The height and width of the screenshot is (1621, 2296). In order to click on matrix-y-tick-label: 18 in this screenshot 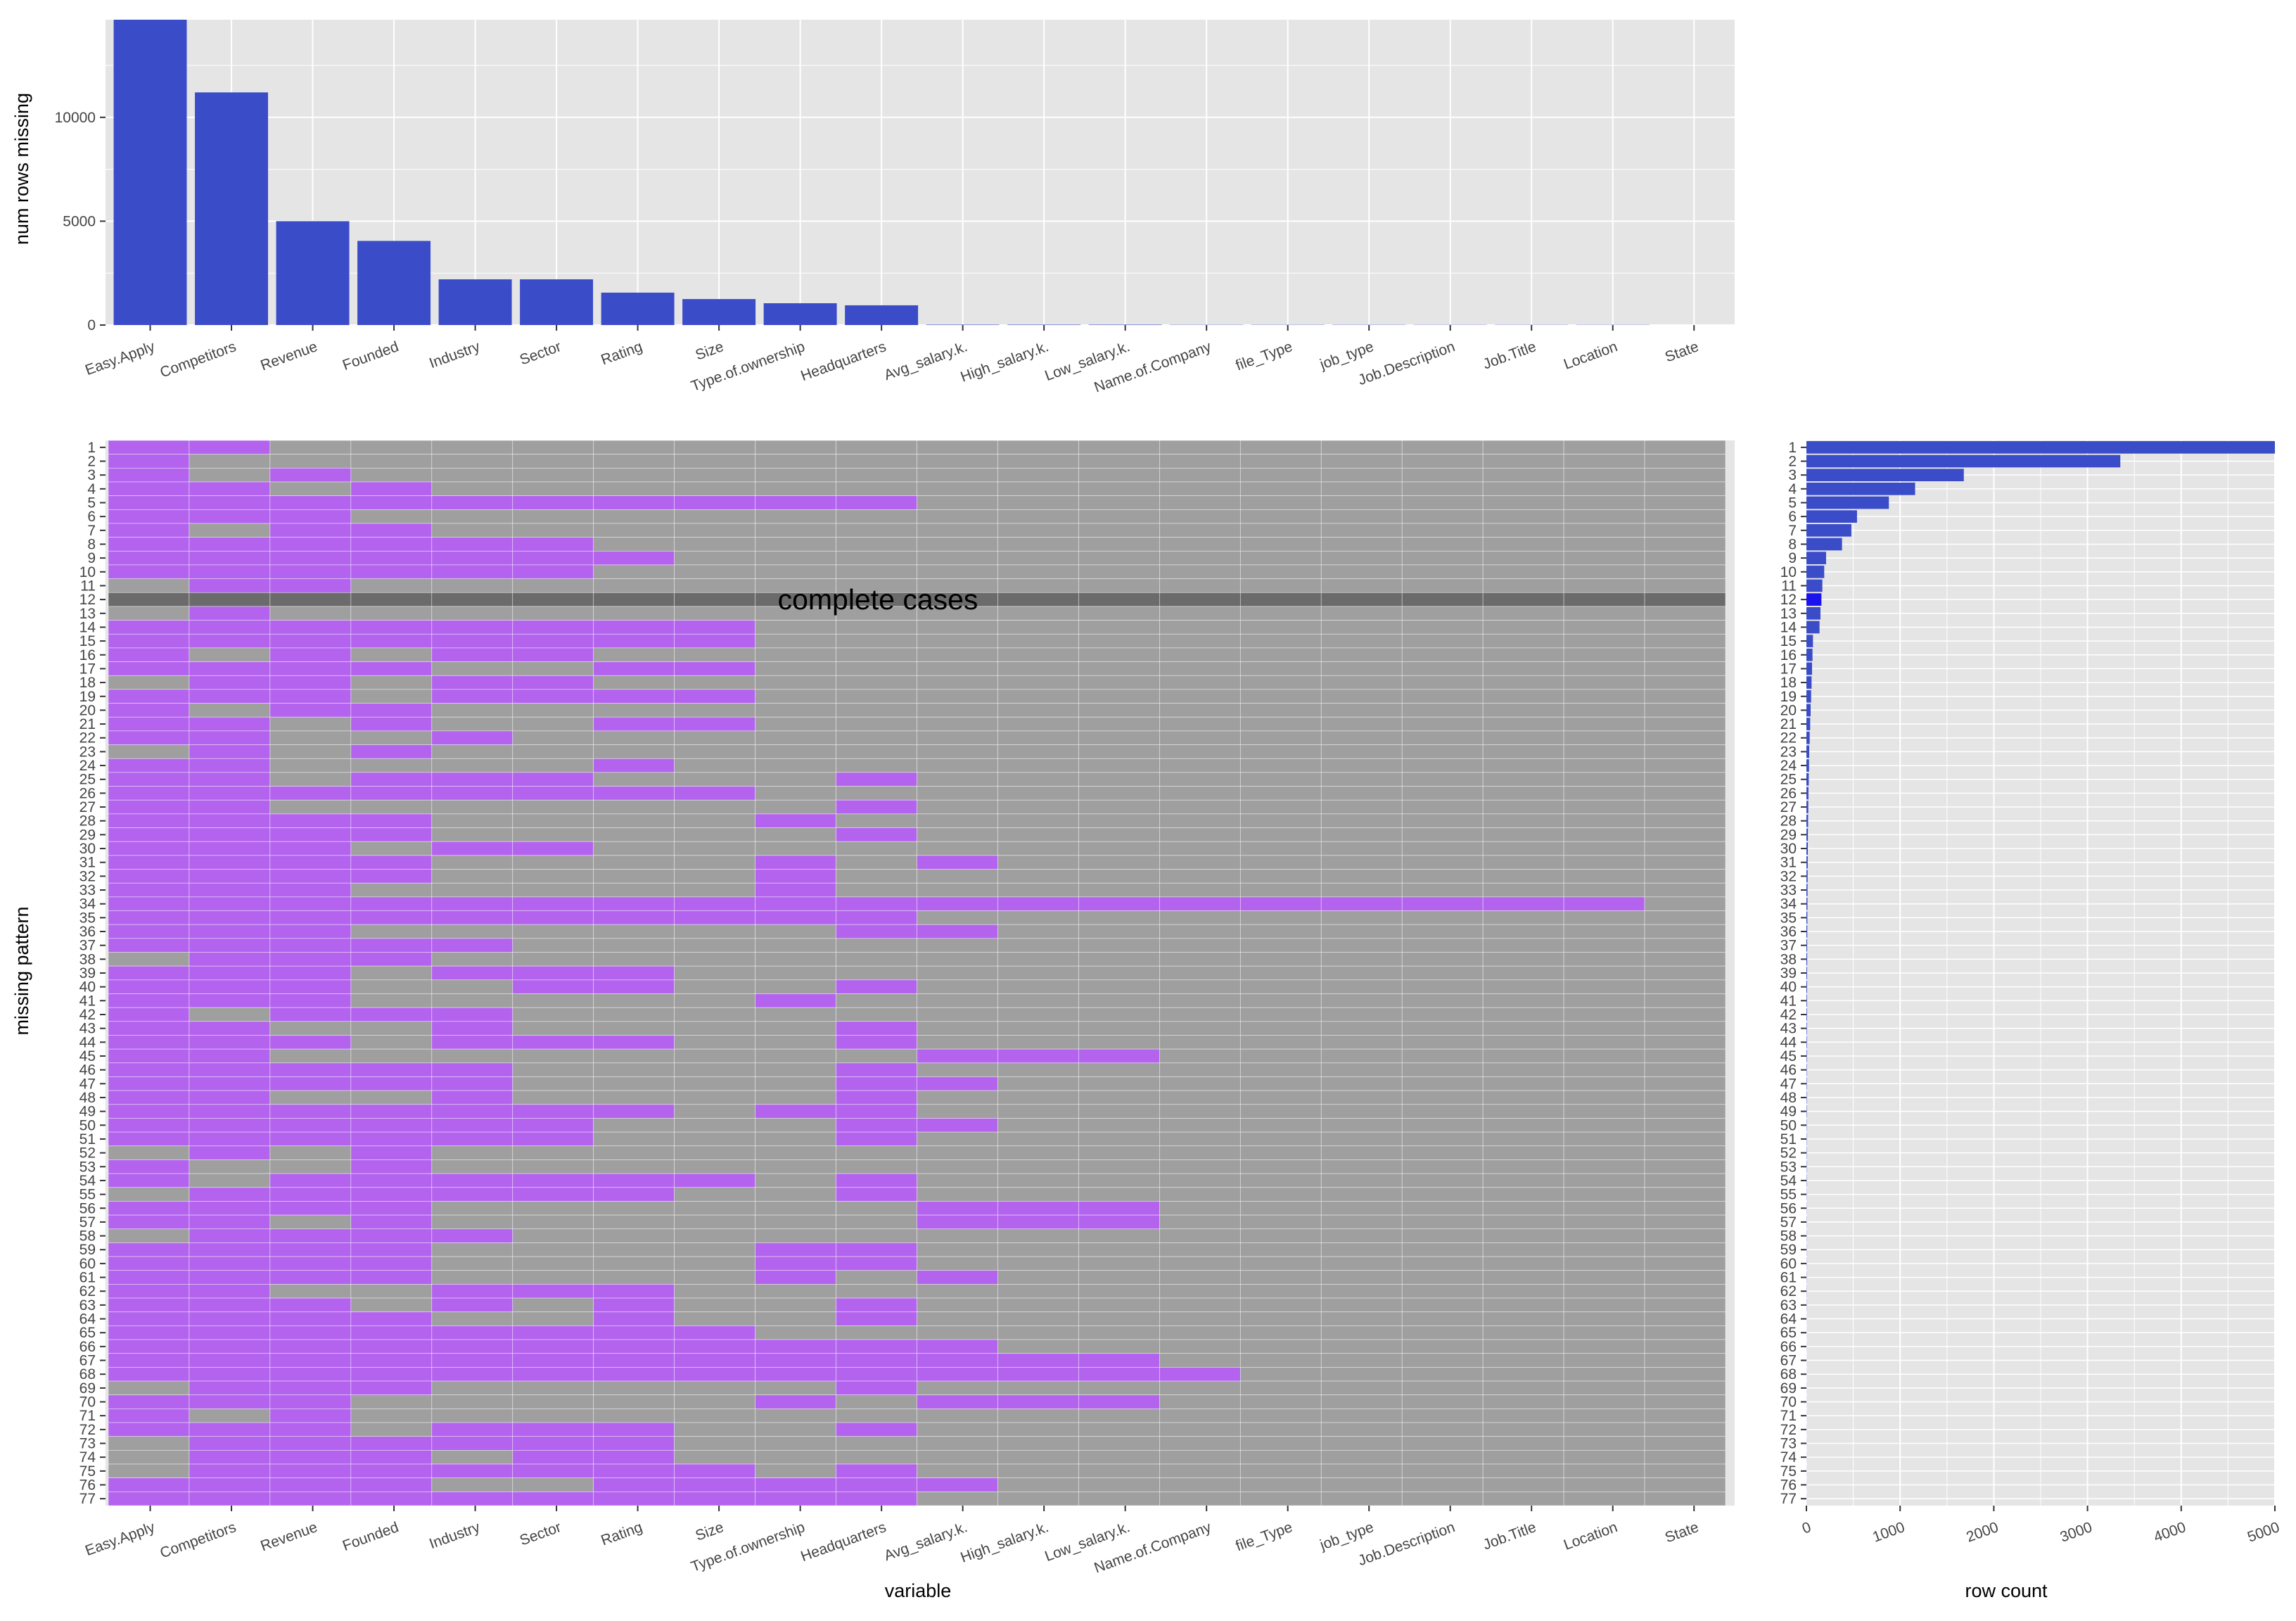, I will do `click(88, 683)`.